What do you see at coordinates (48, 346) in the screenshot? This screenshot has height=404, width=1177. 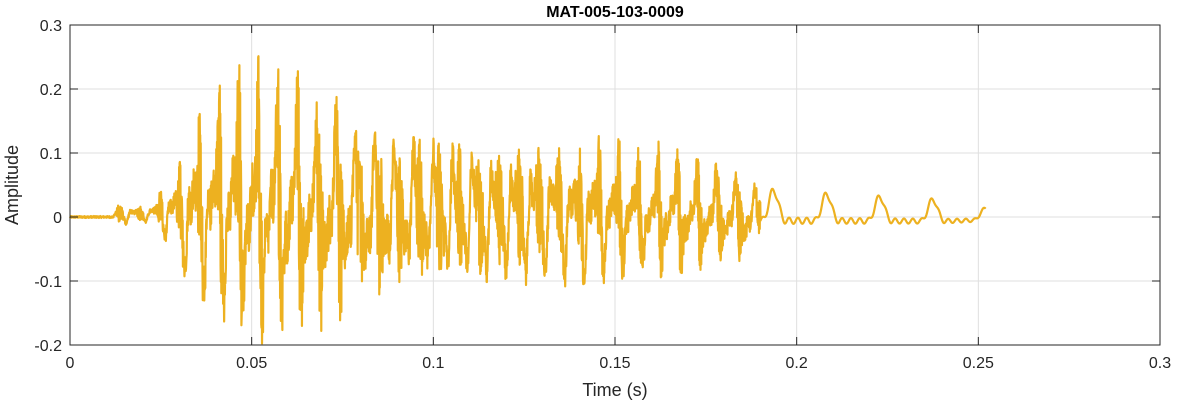 I see `y-tick-label: -0.2` at bounding box center [48, 346].